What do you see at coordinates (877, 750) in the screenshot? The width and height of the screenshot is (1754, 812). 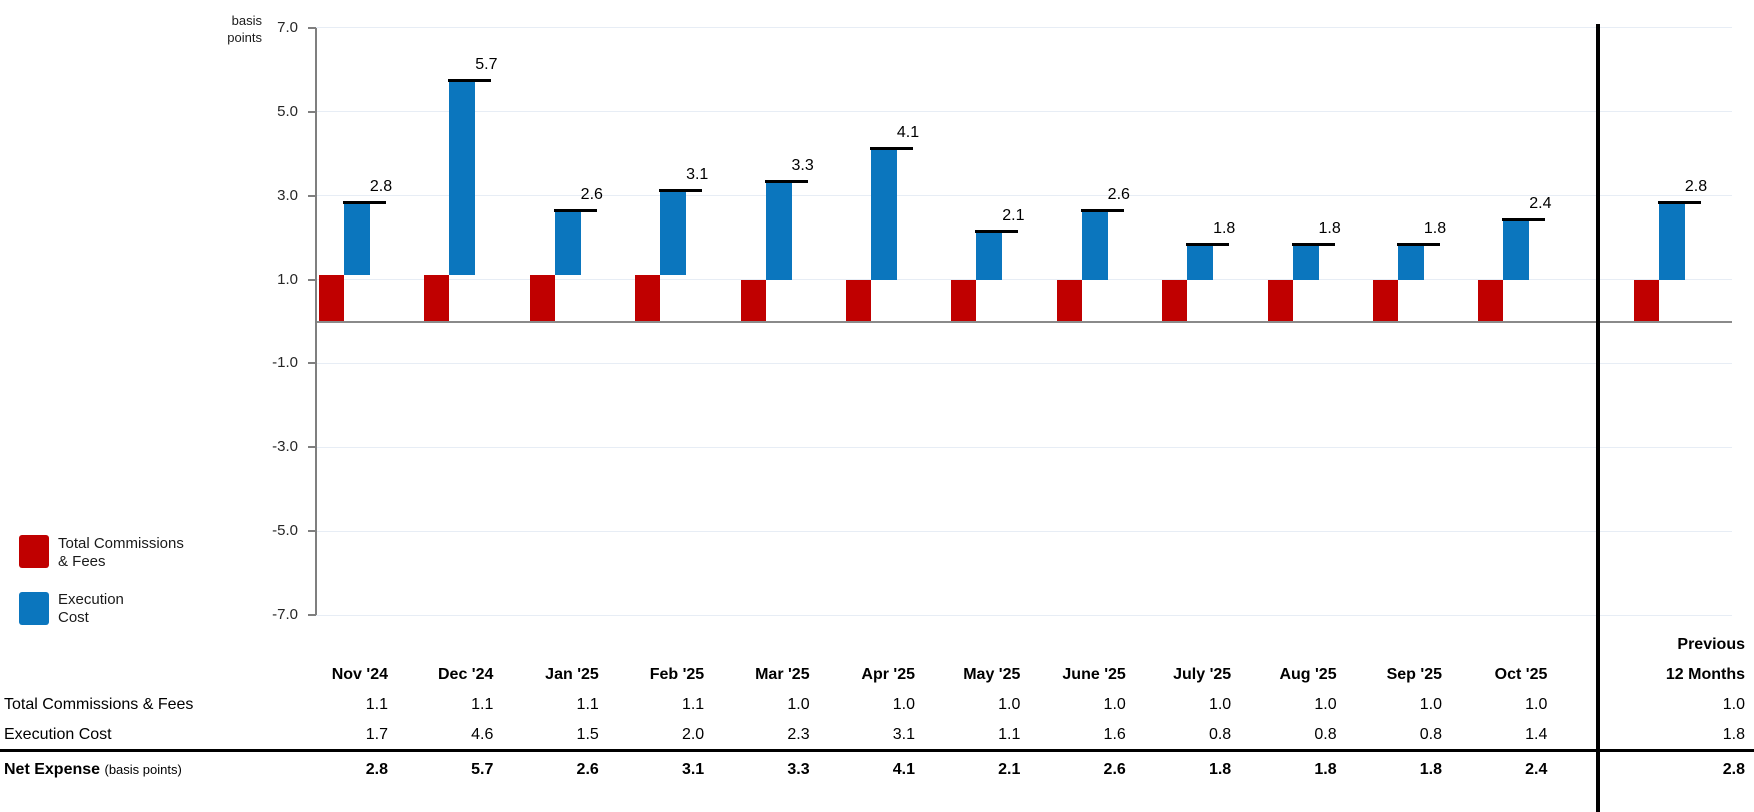 I see `table-total-rule` at bounding box center [877, 750].